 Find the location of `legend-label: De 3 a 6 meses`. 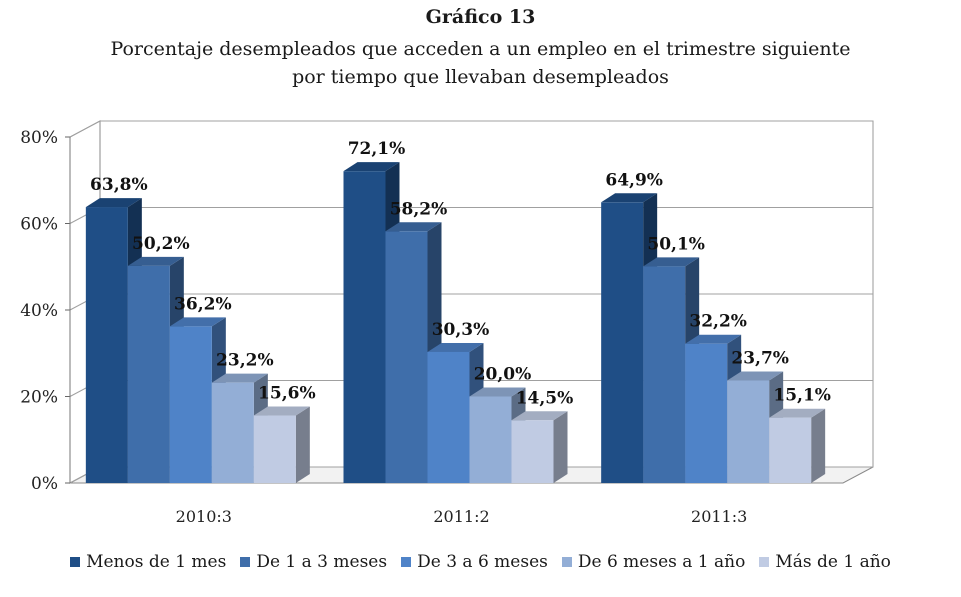

legend-label: De 3 a 6 meses is located at coordinates (482, 562).